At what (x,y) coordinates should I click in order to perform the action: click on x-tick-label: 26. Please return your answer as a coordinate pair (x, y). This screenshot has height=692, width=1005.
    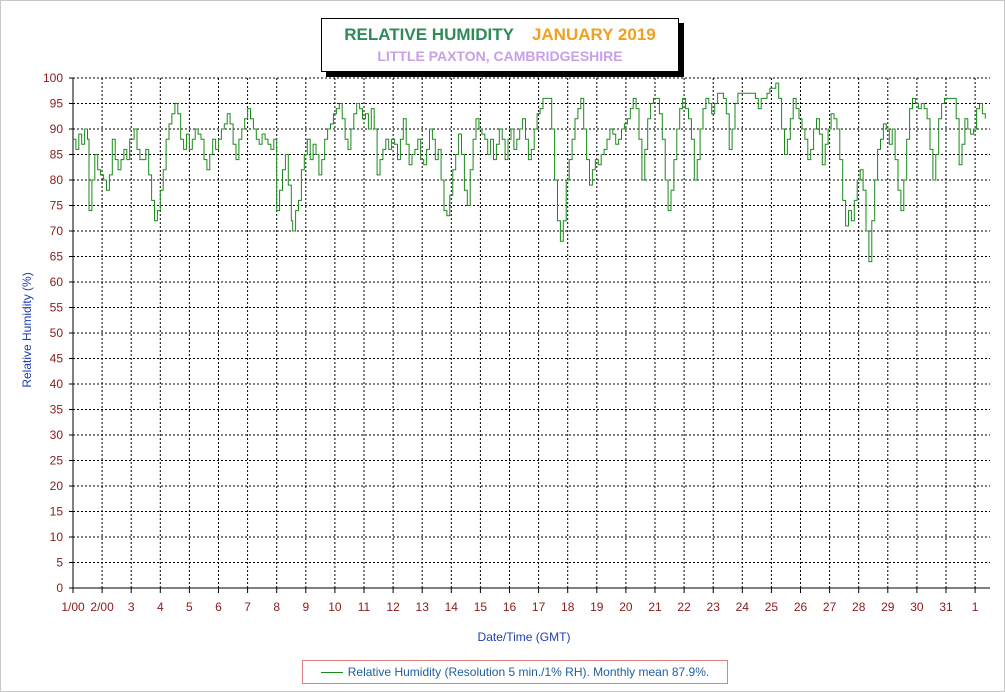
    Looking at the image, I should click on (801, 607).